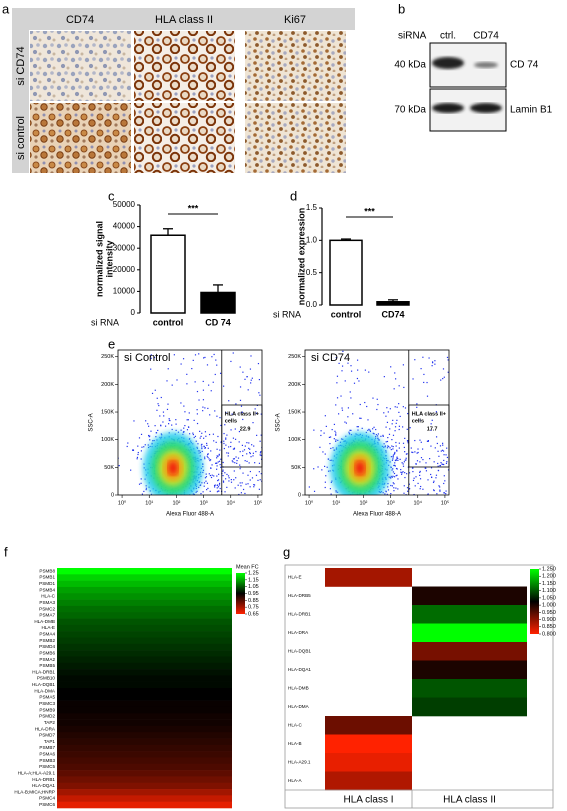 This screenshot has height=811, width=567. I want to click on row-label: PSMD7, so click(47, 735).